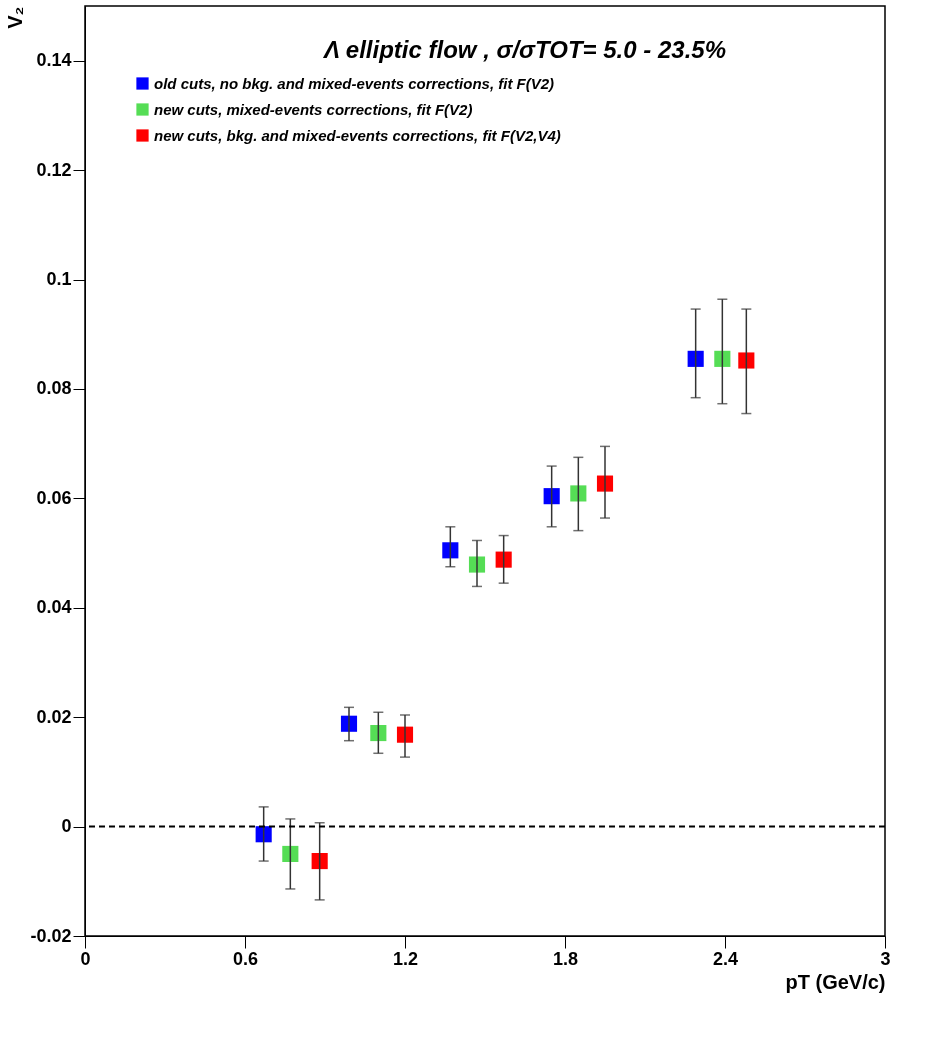  Describe the element at coordinates (66, 826) in the screenshot. I see `y-tick-label: 0` at that location.